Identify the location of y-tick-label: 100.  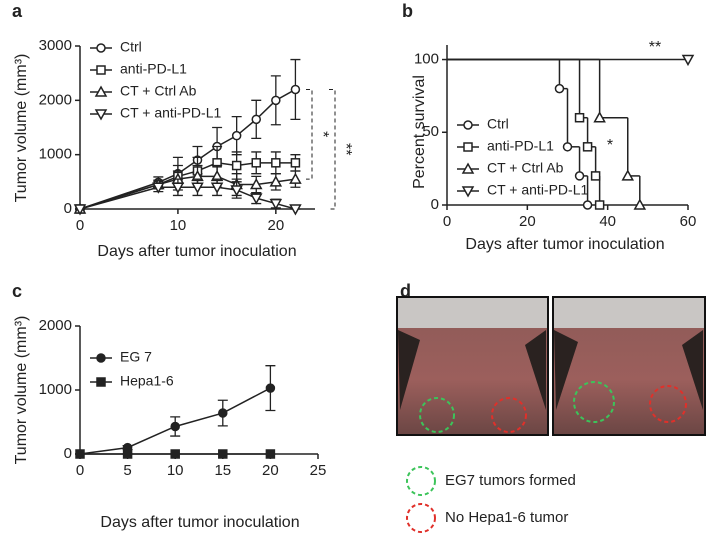
(426, 59).